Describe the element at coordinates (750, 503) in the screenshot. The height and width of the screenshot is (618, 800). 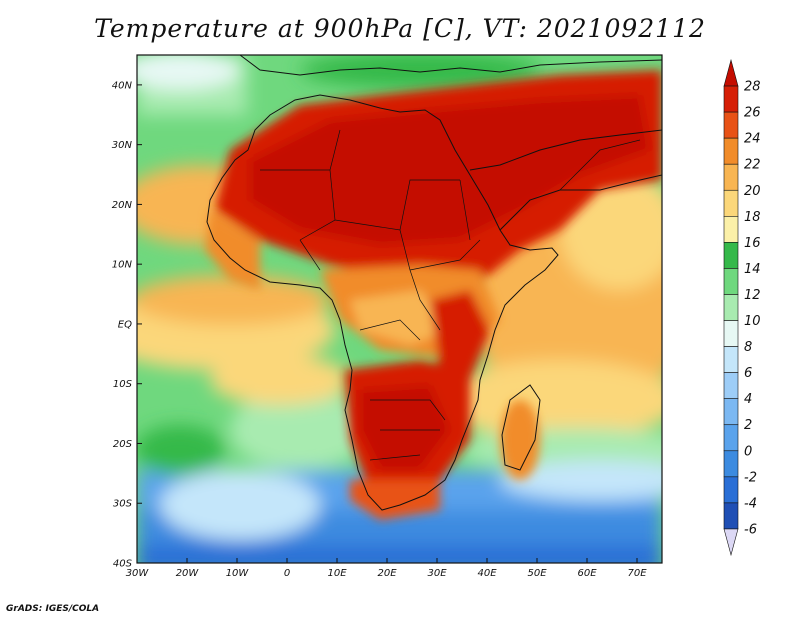
I see `colorbar-label: -4` at that location.